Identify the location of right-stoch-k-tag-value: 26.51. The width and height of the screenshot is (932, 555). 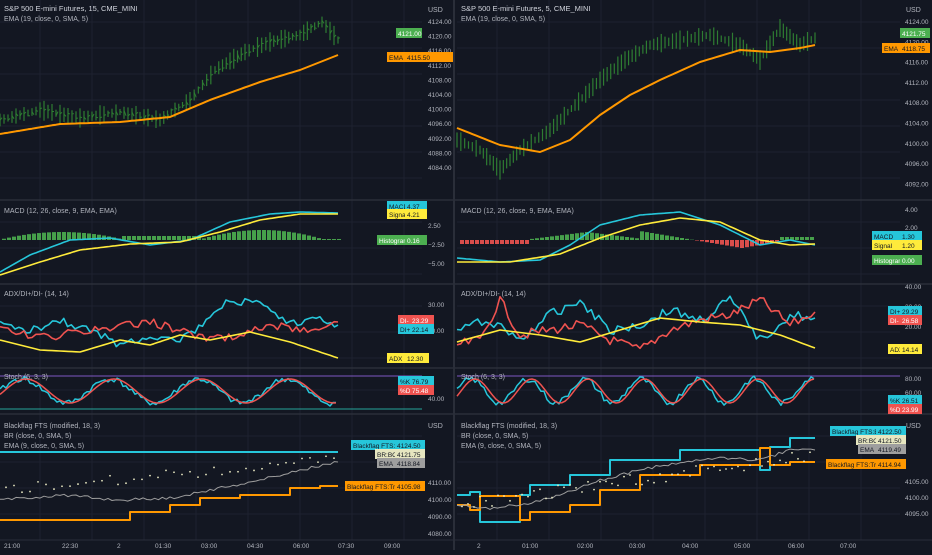
(910, 401).